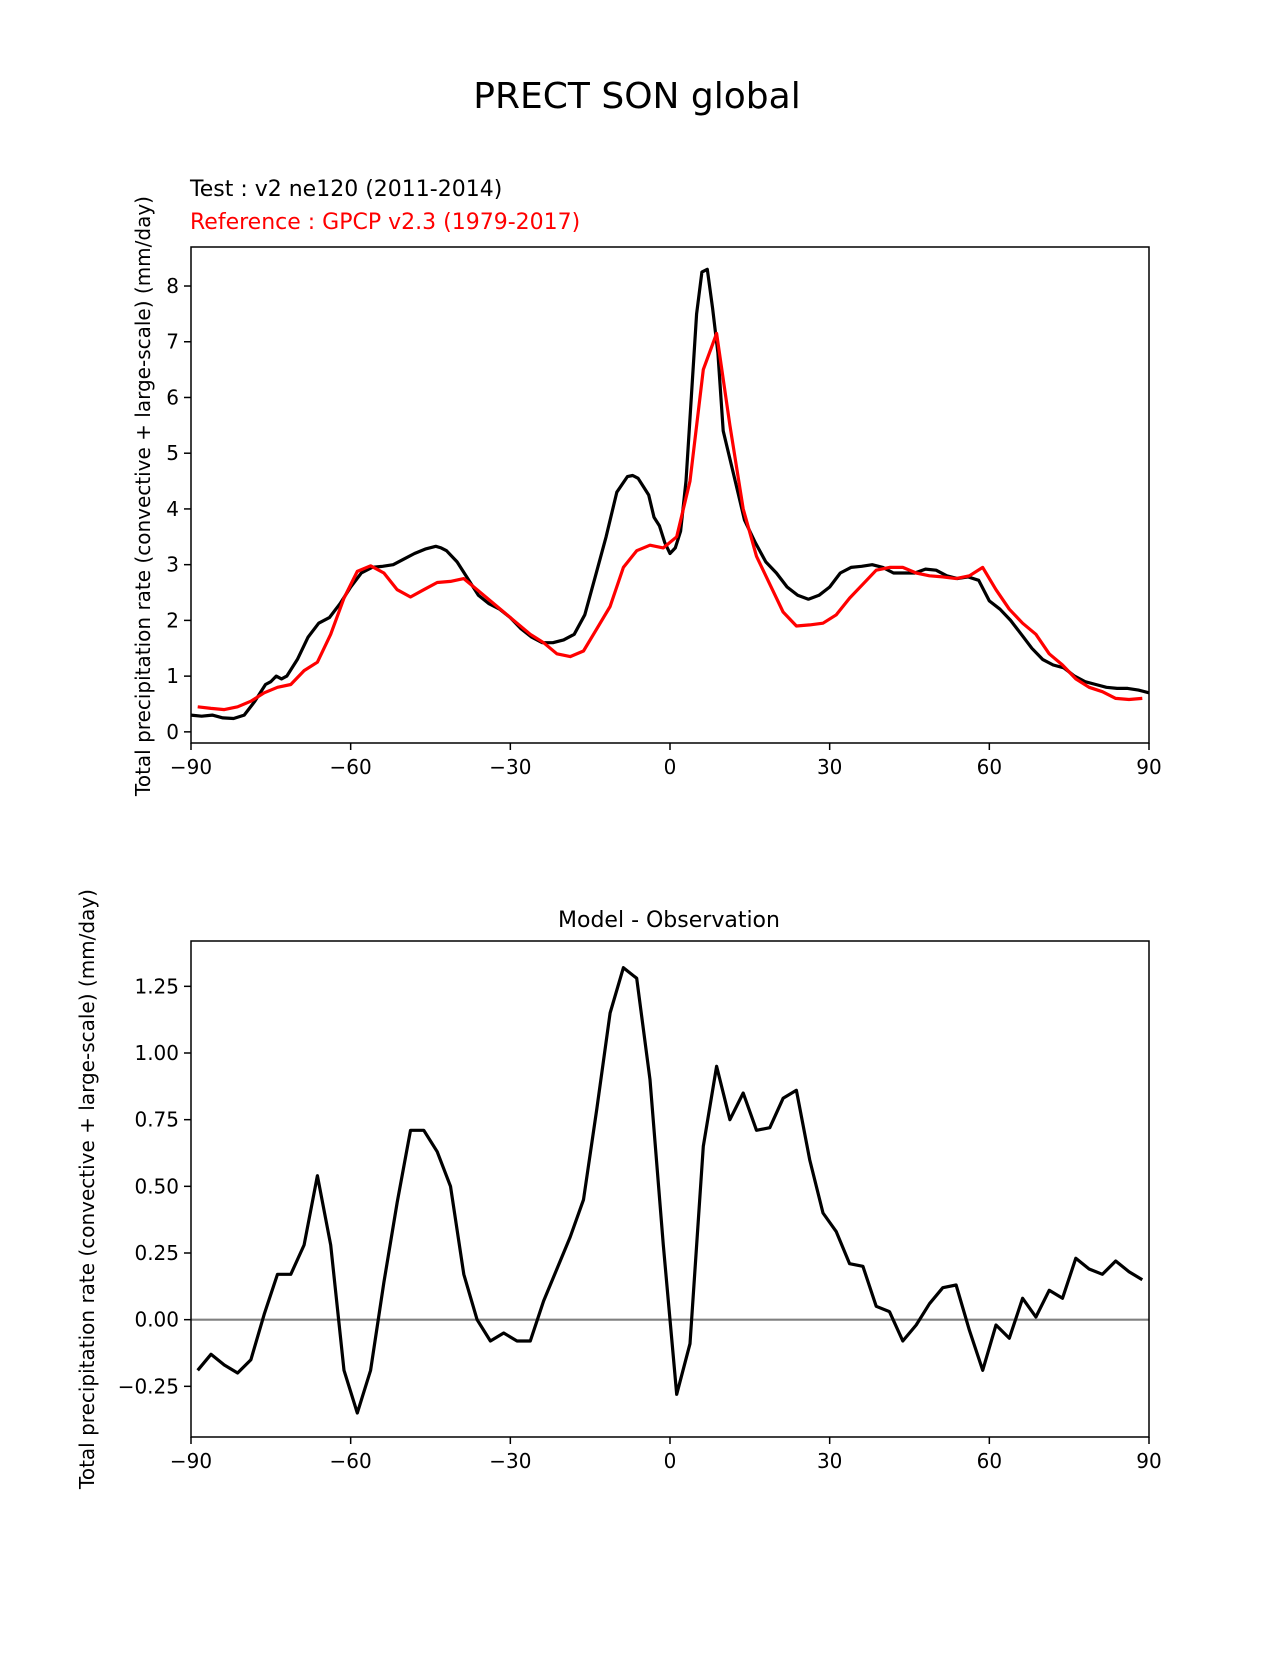  I want to click on top-chart-y-tick-label: 0, so click(172, 732).